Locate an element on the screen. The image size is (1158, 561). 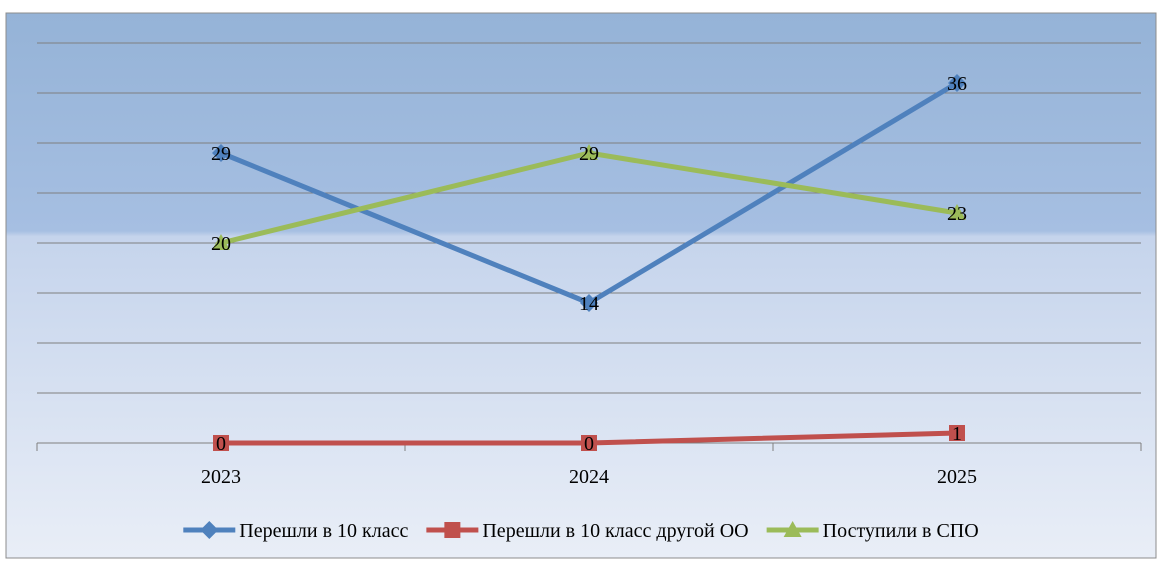
data-label: 20 is located at coordinates (221, 244).